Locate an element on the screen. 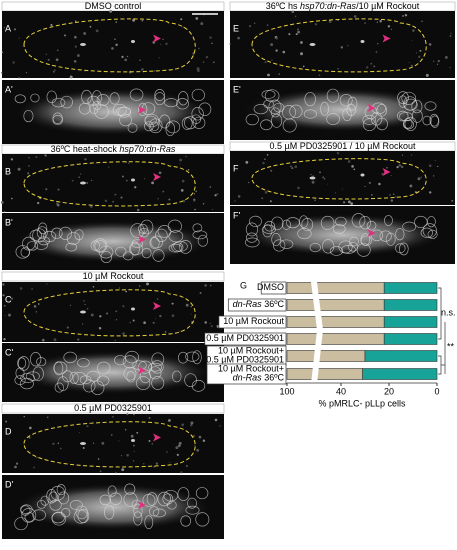 This screenshot has height=550, width=457. panel-label: E' is located at coordinates (237, 89).